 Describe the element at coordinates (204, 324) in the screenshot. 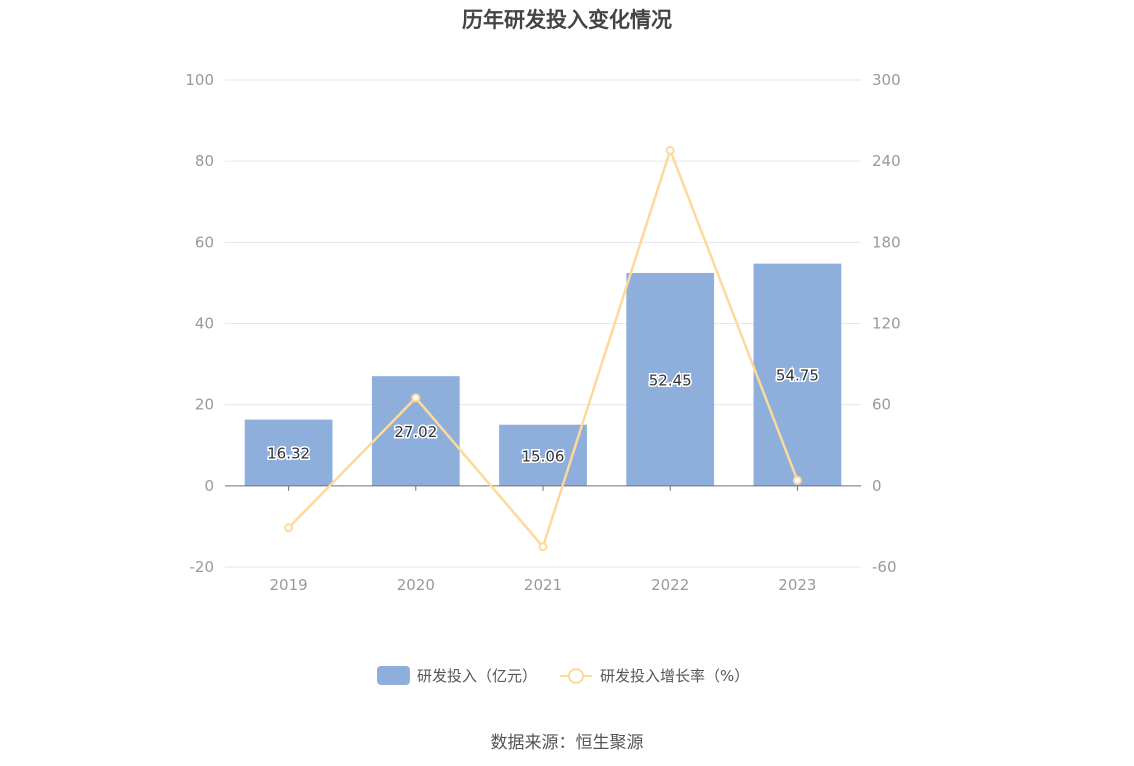

I see `left-tick-label: 40` at that location.